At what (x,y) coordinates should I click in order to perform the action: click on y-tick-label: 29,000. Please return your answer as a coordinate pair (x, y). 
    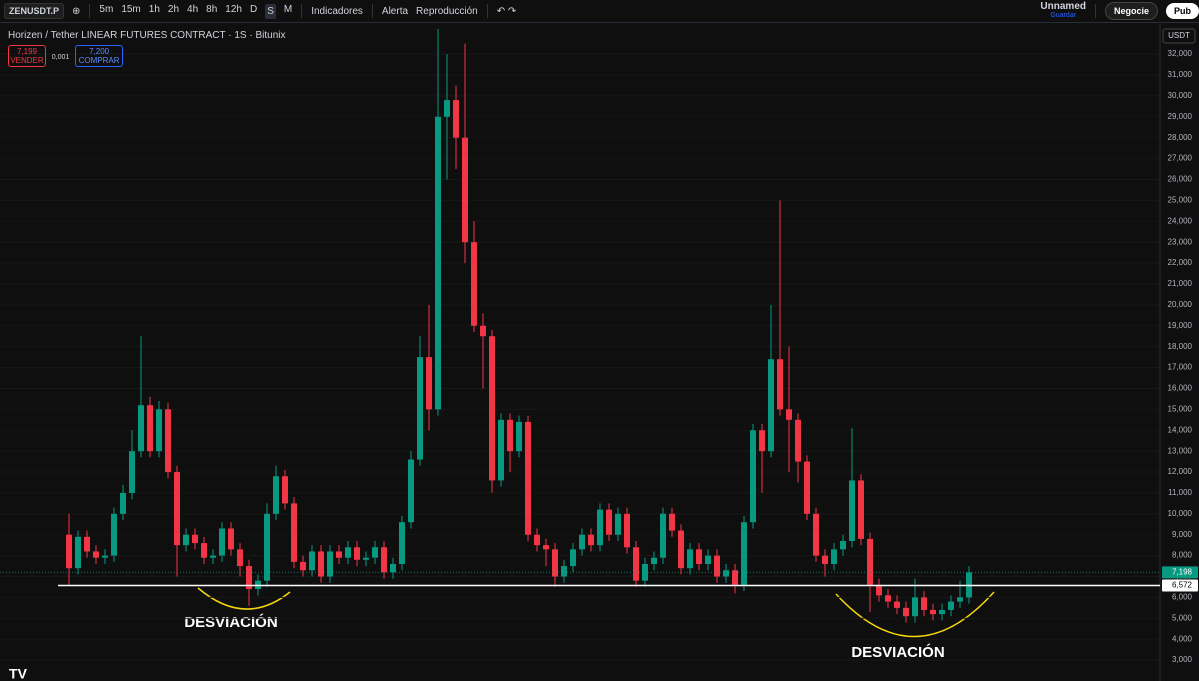
    Looking at the image, I should click on (1180, 116).